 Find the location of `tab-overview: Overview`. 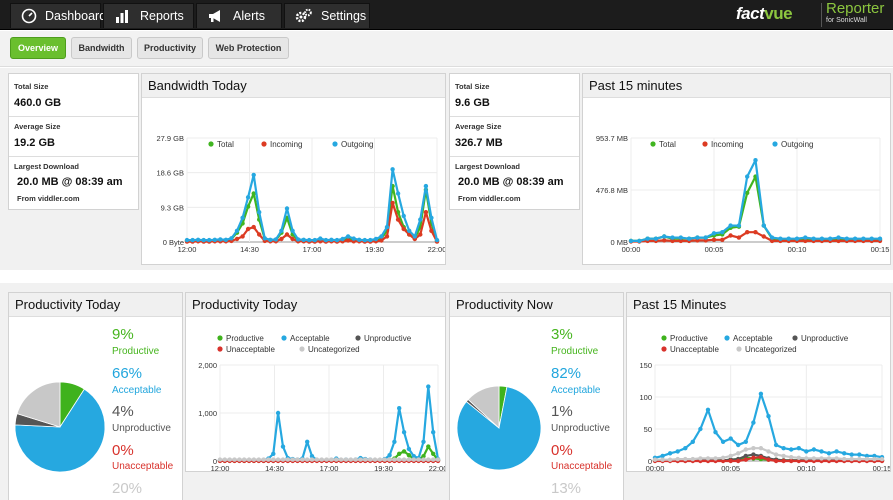

tab-overview: Overview is located at coordinates (38, 48).